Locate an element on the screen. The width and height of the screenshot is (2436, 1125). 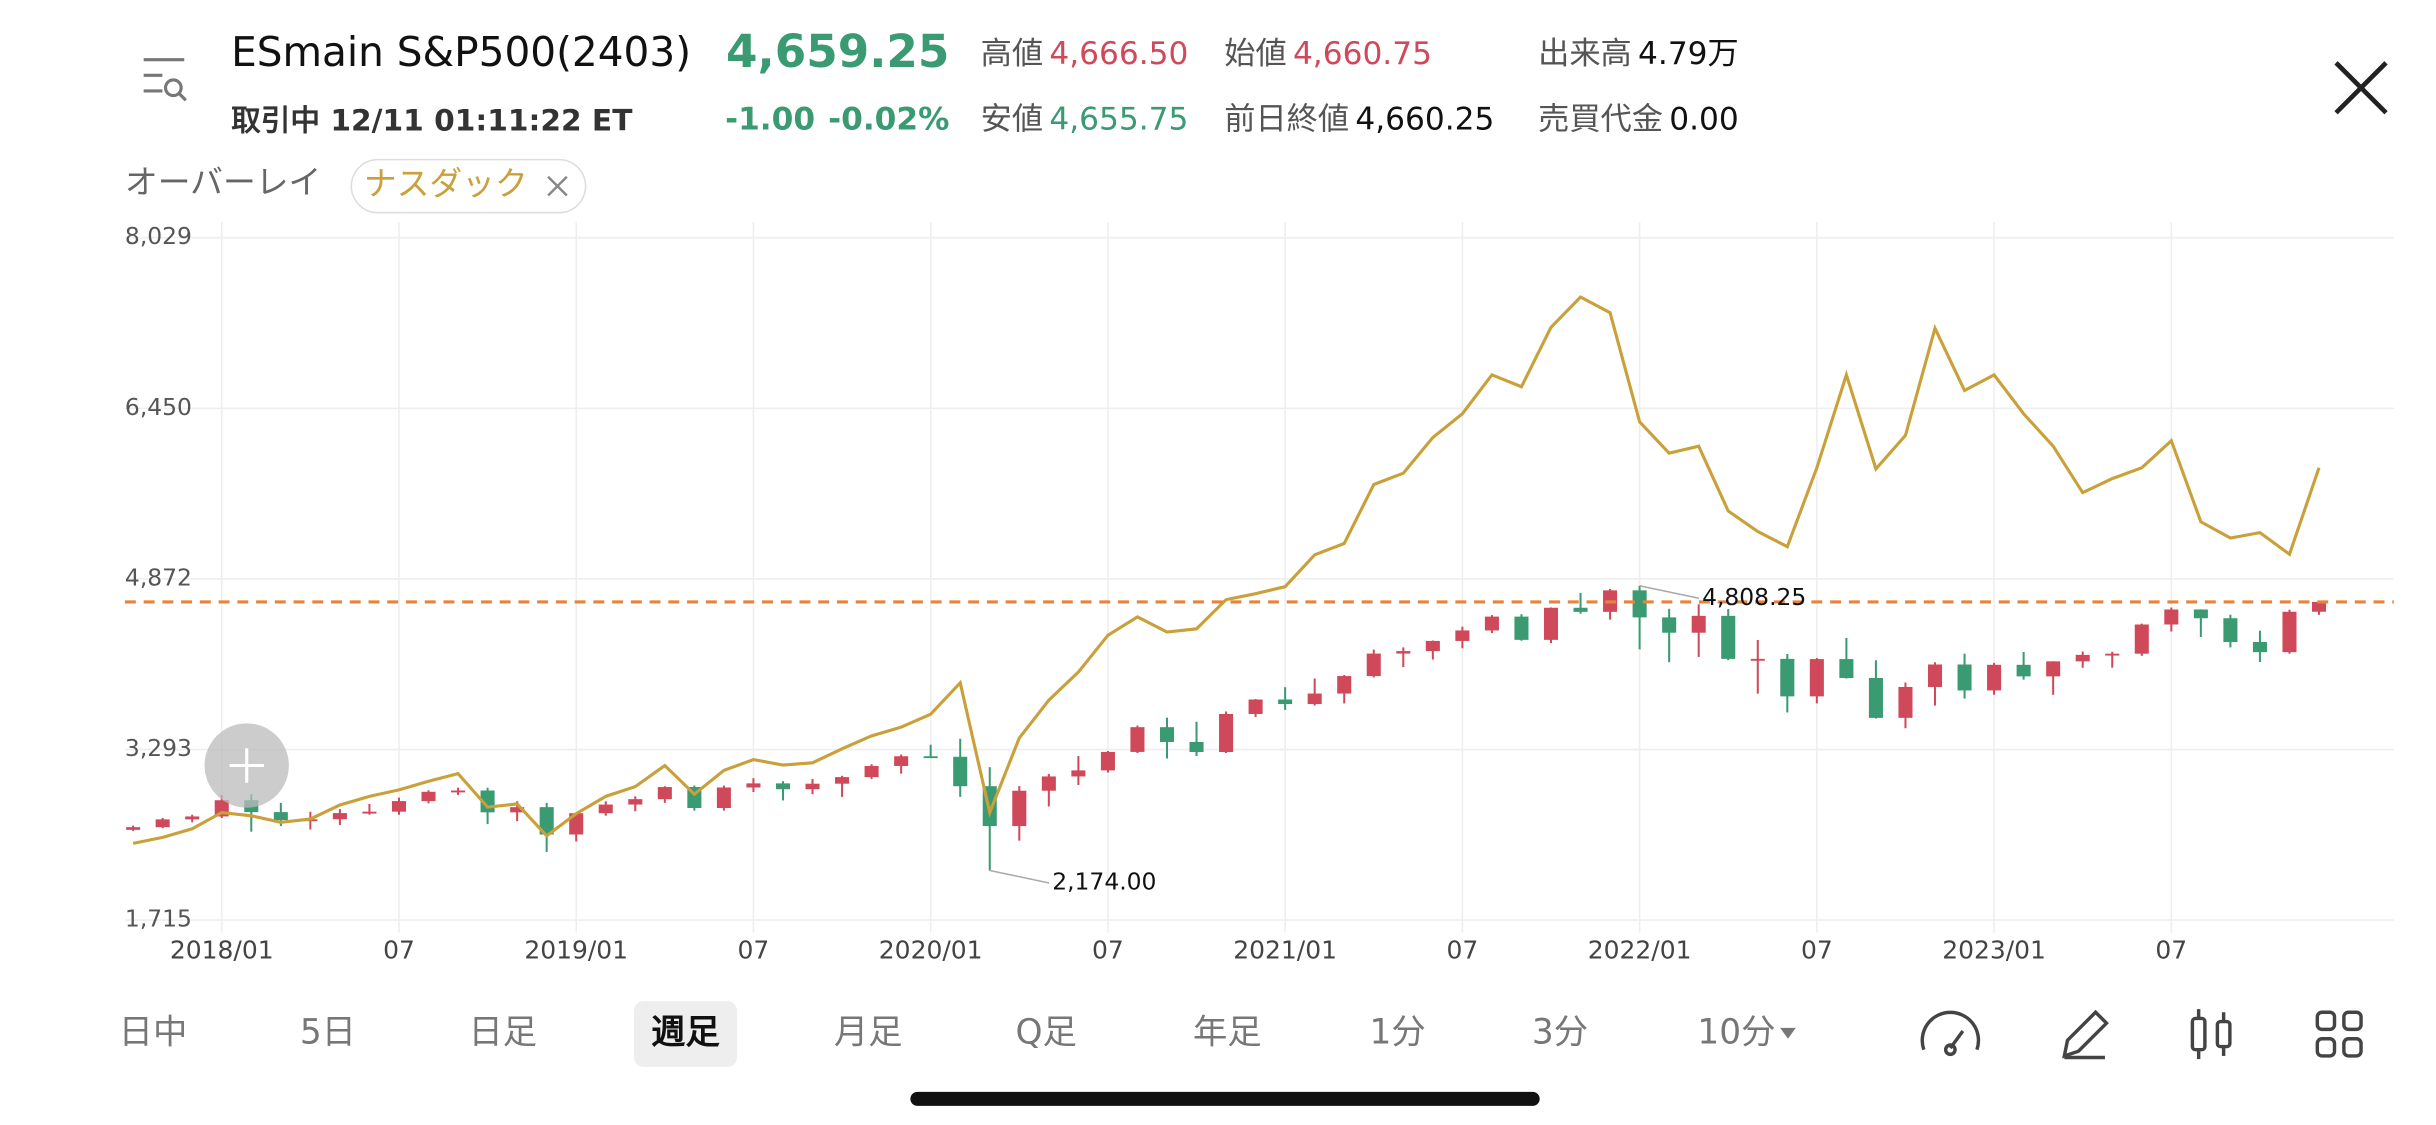
period-tab: 日中 is located at coordinates (153, 1033).